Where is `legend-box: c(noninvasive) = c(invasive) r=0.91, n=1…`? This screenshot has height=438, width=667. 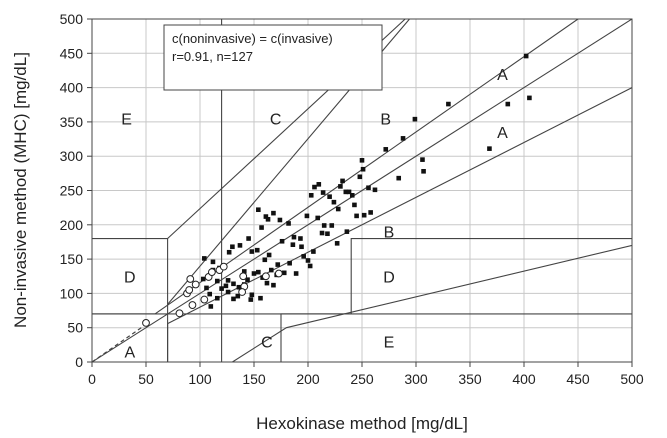 legend-box: c(noninvasive) = c(invasive) r=0.91, n=1… is located at coordinates (273, 57).